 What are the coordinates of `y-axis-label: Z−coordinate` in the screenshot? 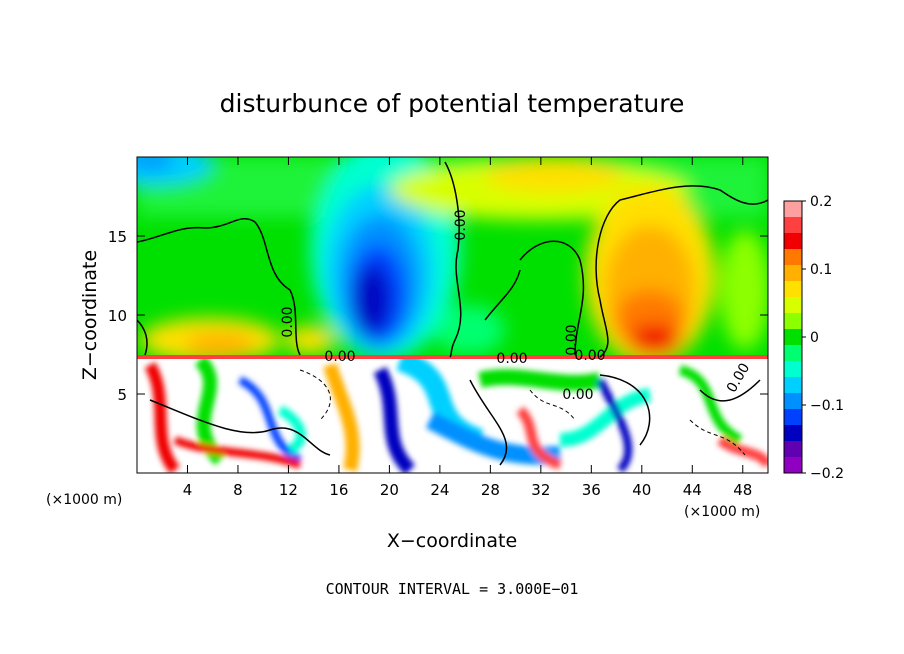 It's located at (90, 315).